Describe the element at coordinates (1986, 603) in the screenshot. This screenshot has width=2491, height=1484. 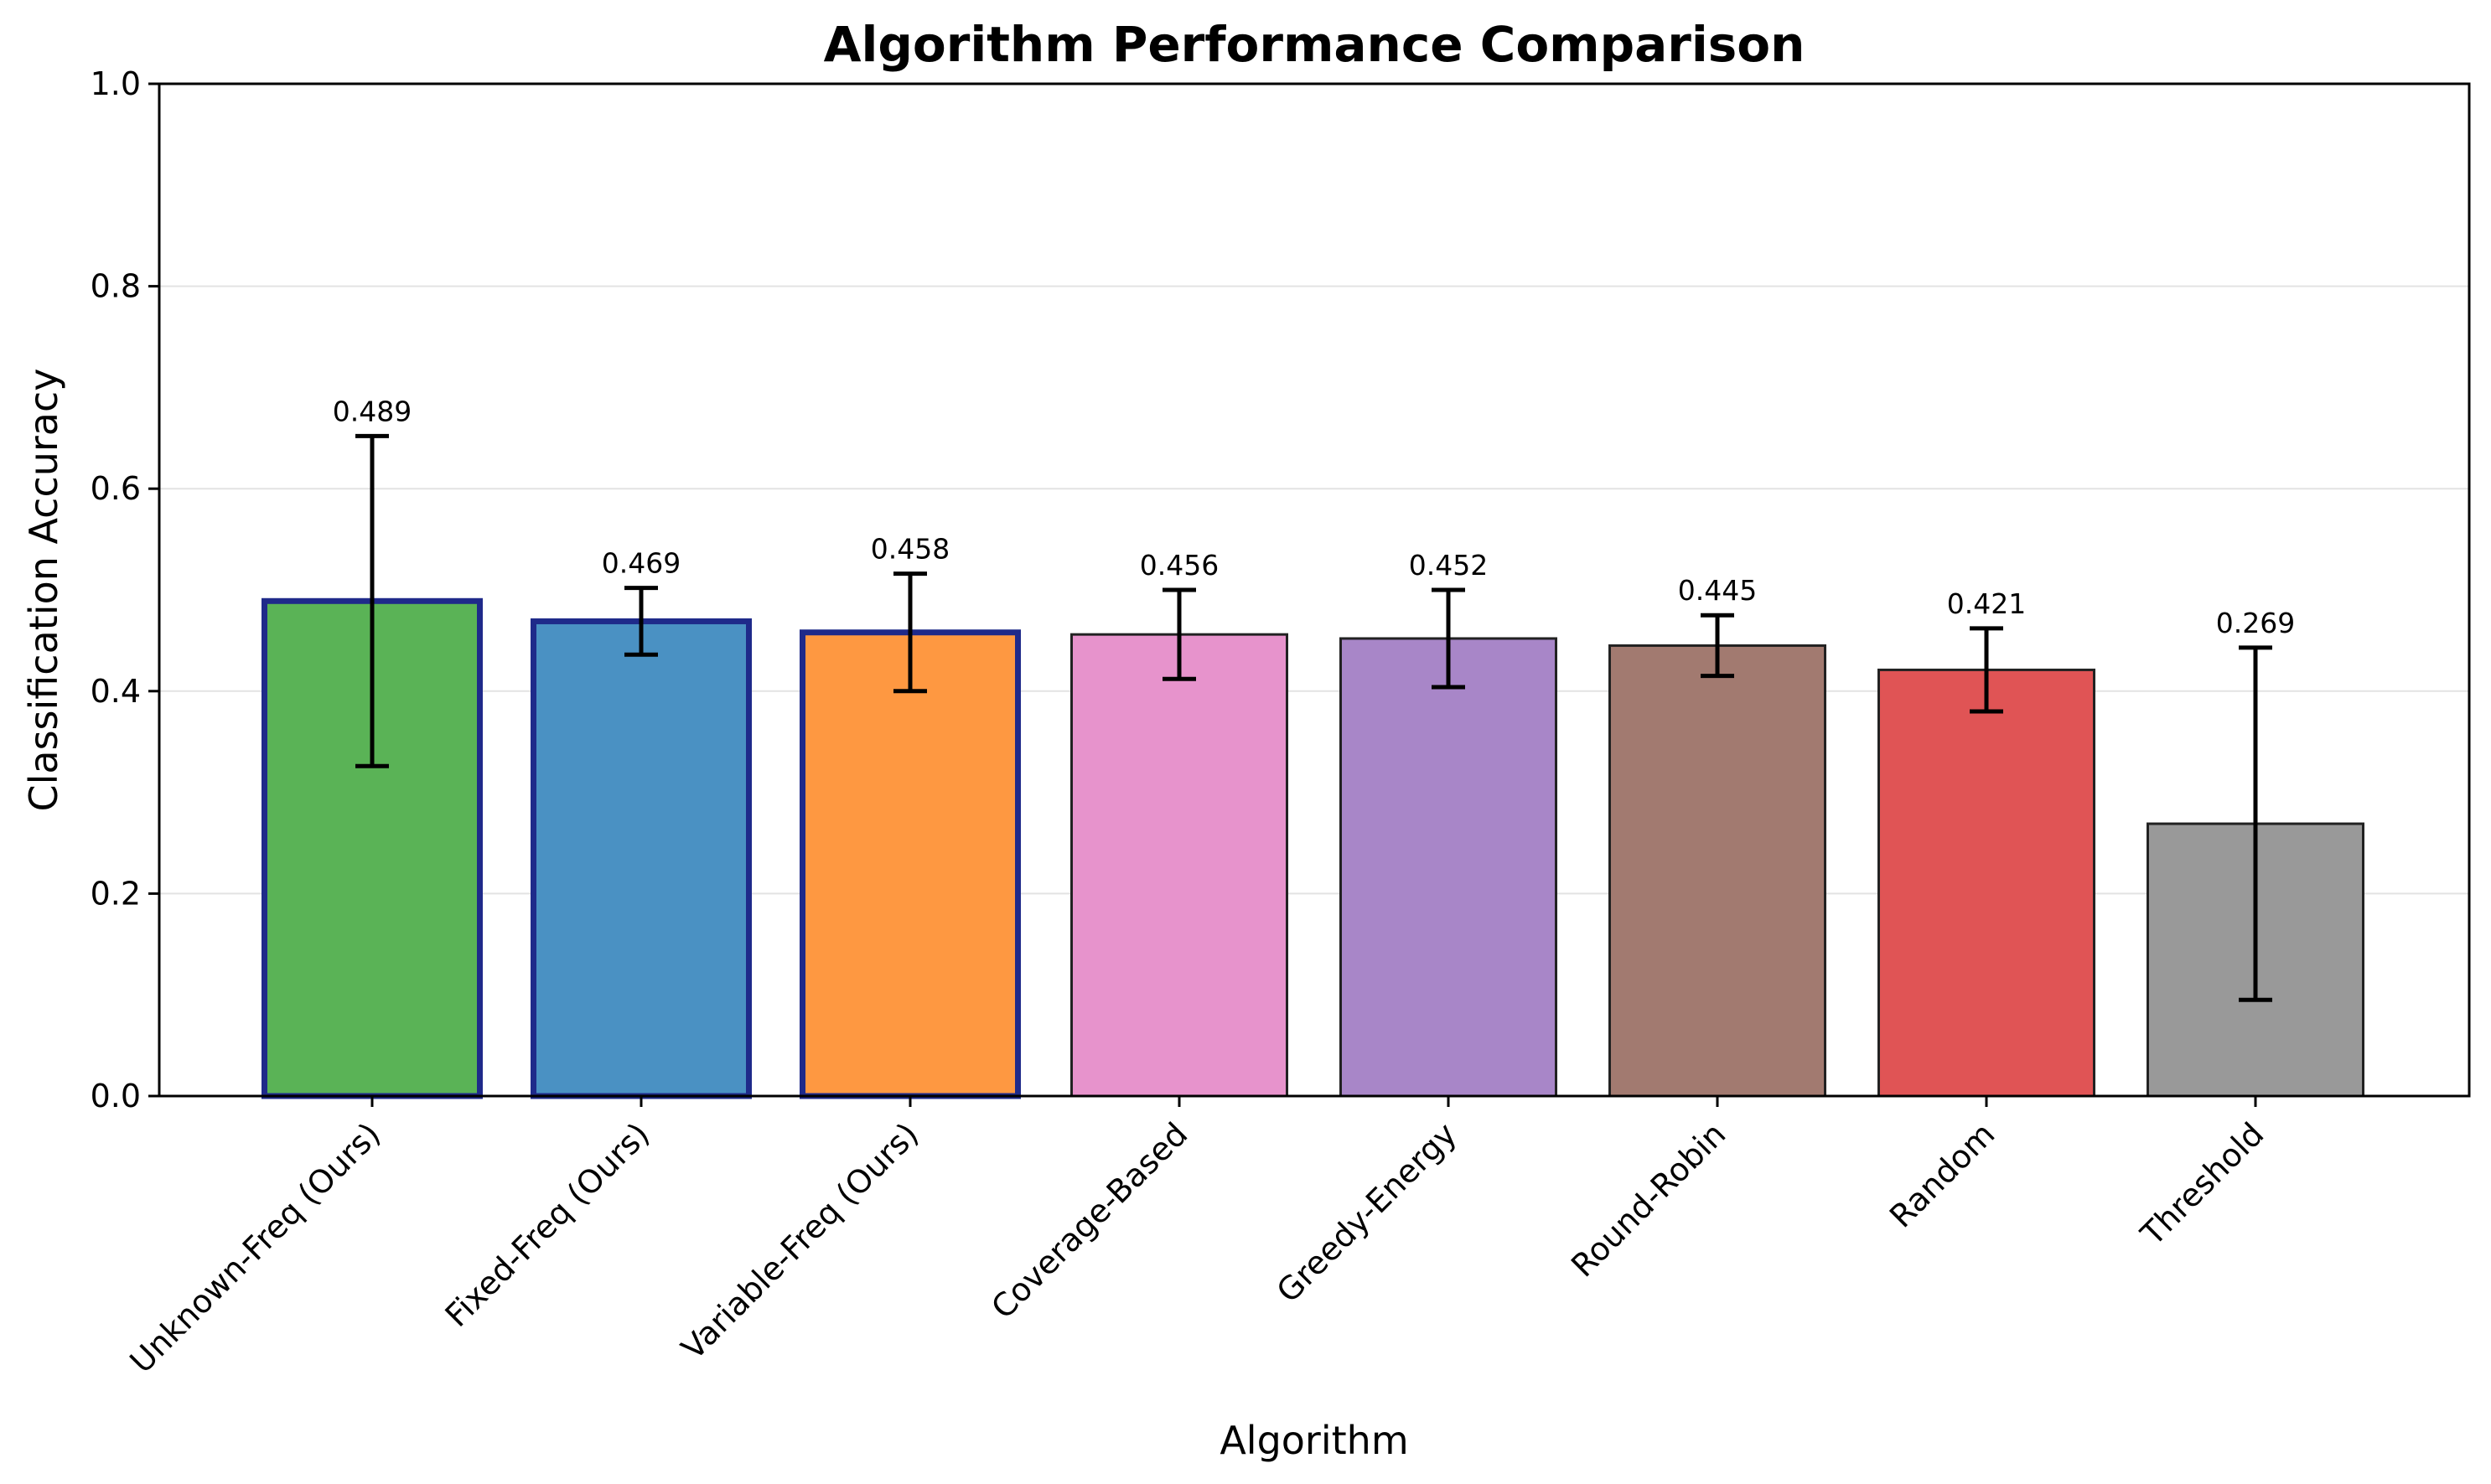
I see `data-label: 0.421` at that location.